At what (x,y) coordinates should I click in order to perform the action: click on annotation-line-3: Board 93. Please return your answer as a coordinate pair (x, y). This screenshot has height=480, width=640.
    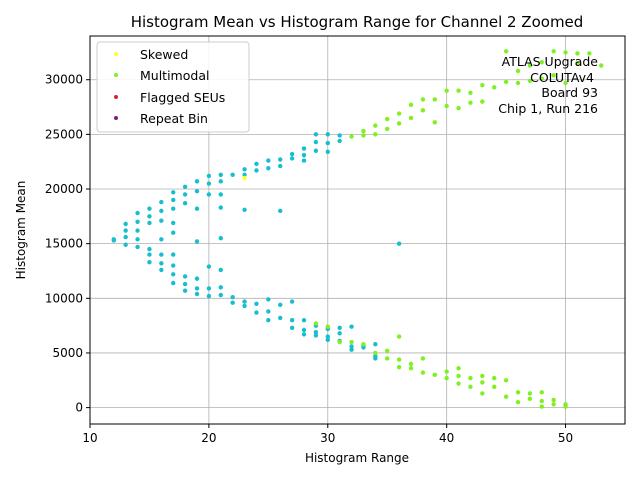
    Looking at the image, I should click on (569, 92).